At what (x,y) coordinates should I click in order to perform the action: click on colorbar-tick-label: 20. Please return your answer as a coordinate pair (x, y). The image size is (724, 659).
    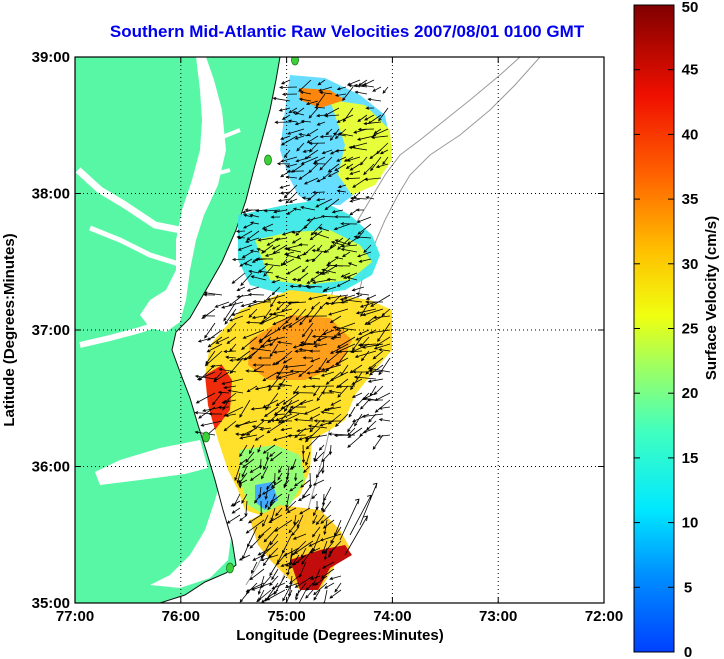
    Looking at the image, I should click on (690, 393).